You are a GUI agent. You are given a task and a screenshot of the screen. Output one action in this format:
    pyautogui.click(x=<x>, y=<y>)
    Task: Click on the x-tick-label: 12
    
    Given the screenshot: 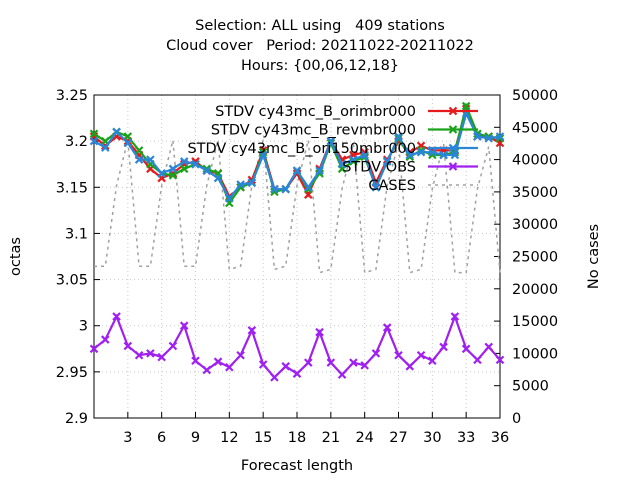 What is the action you would take?
    pyautogui.click(x=229, y=438)
    